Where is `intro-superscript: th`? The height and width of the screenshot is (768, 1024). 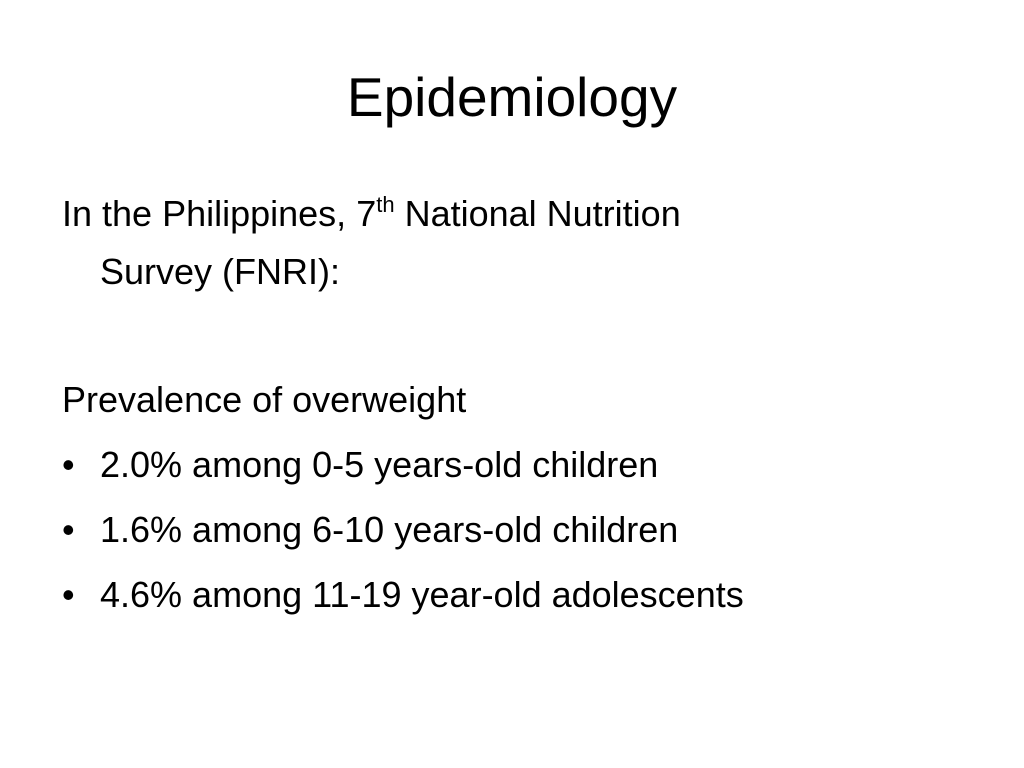 intro-superscript: th is located at coordinates (385, 204).